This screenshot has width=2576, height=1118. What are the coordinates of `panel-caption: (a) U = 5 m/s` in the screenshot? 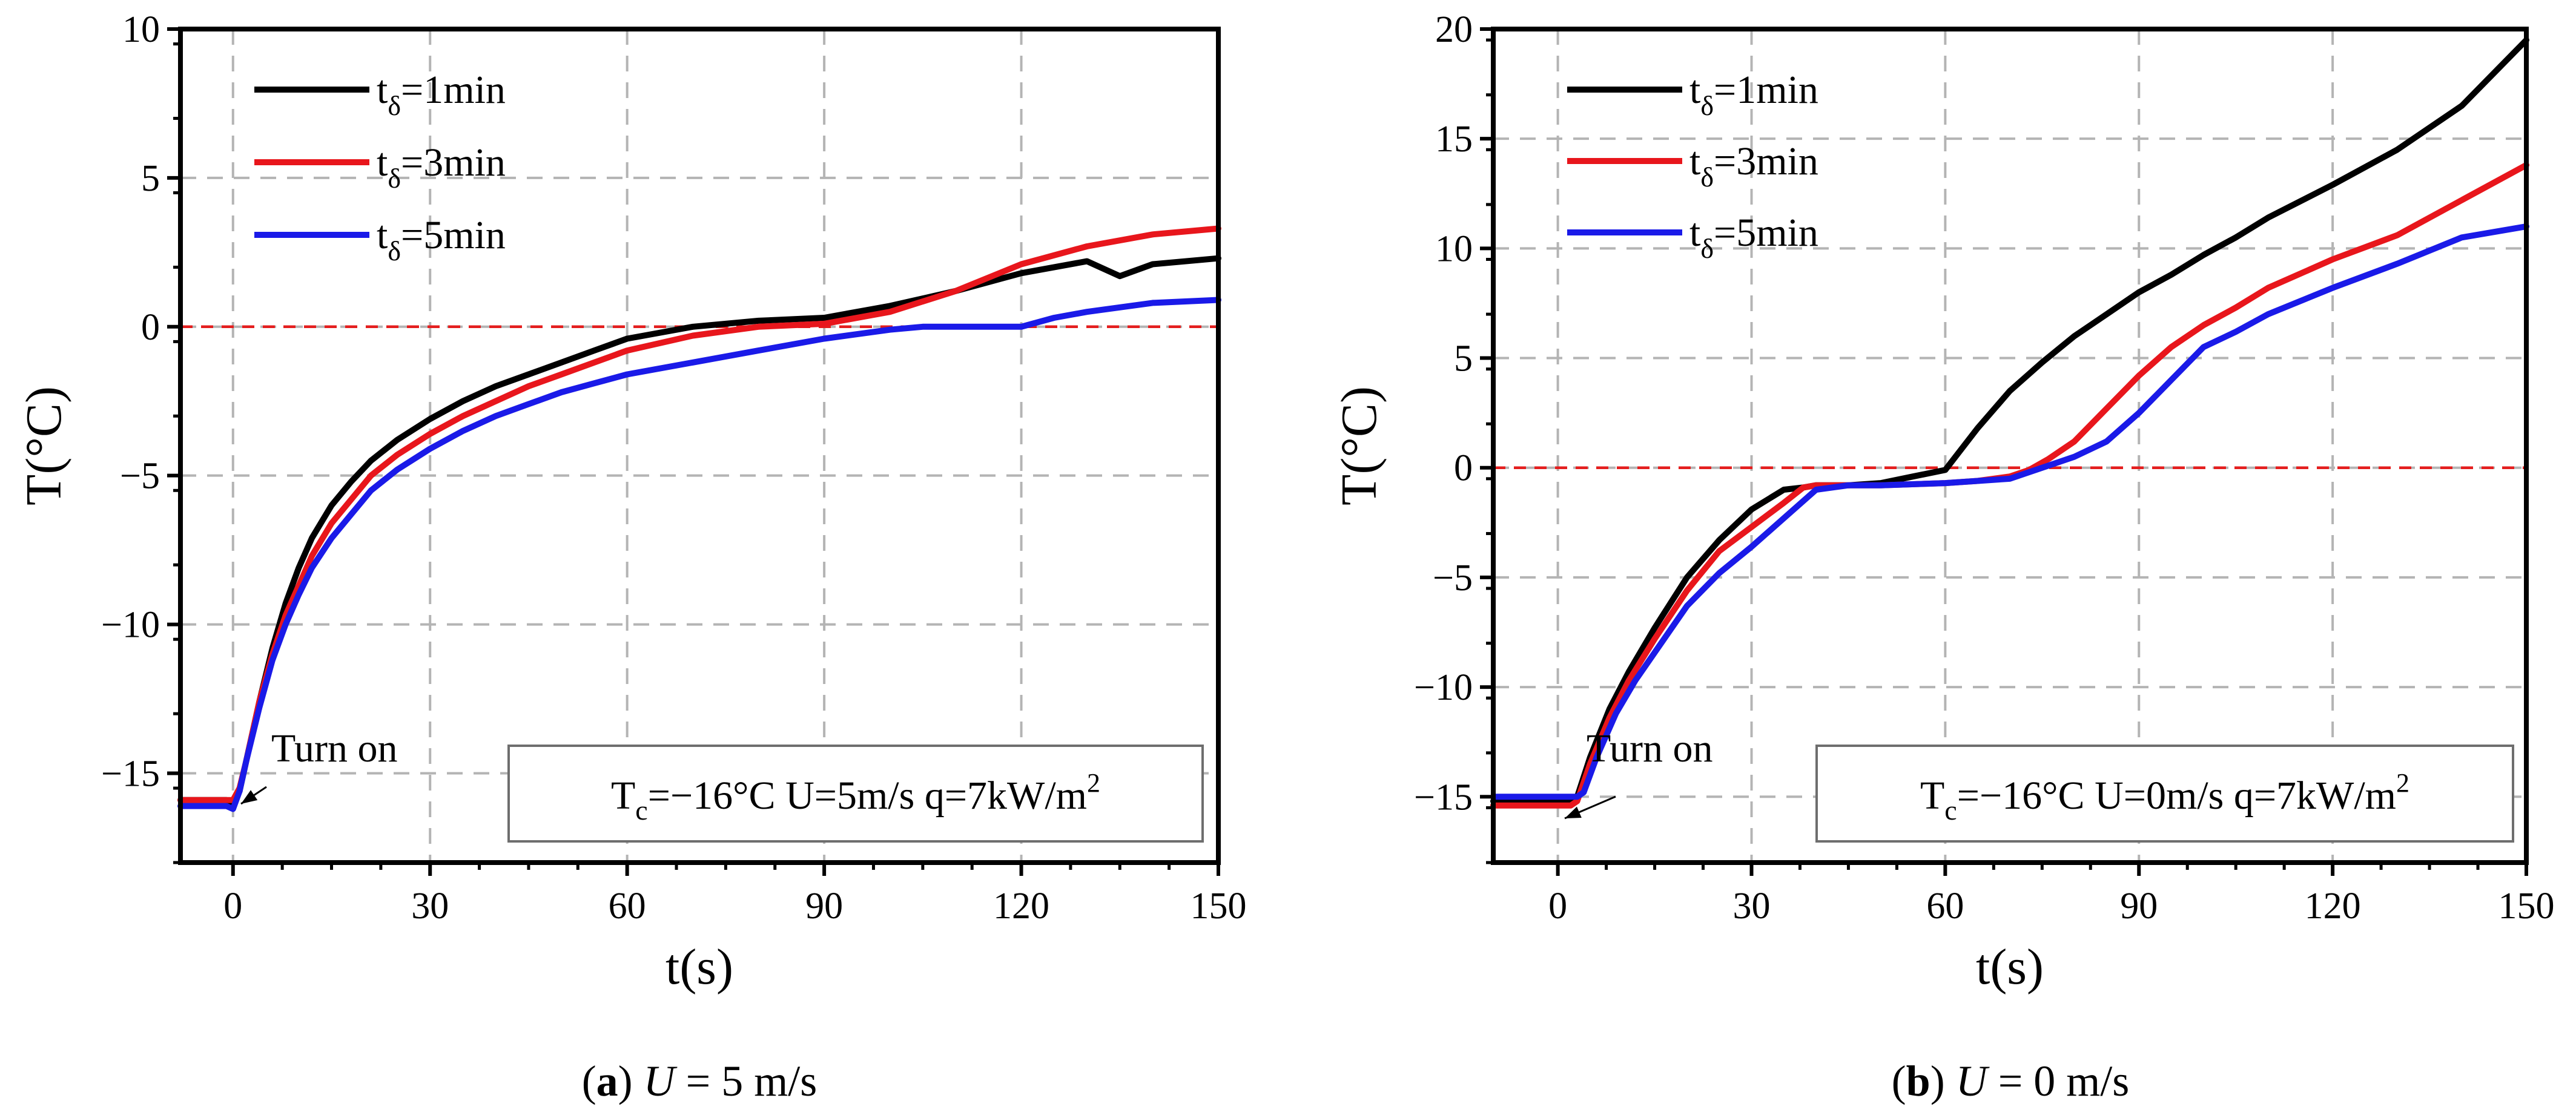 It's located at (699, 1081).